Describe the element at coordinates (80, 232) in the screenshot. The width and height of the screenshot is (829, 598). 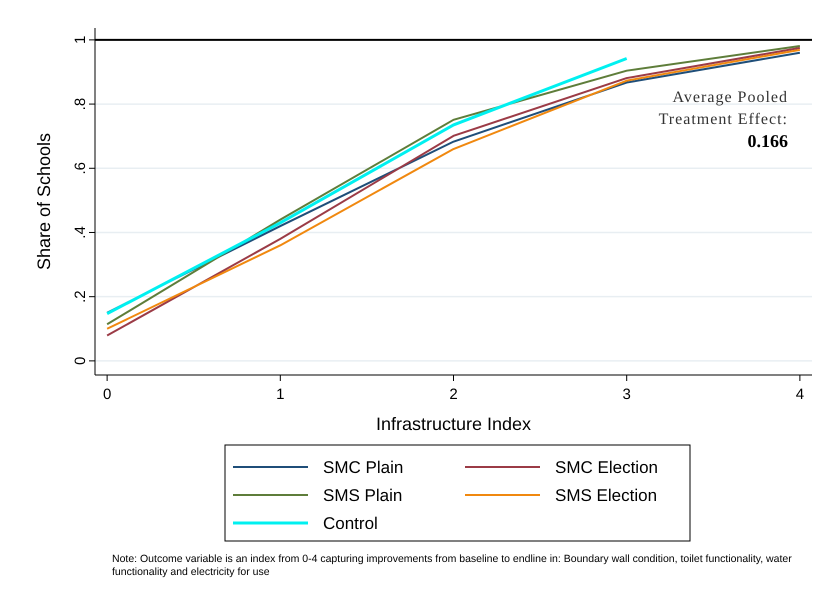
I see `y-tick-label: .4` at that location.